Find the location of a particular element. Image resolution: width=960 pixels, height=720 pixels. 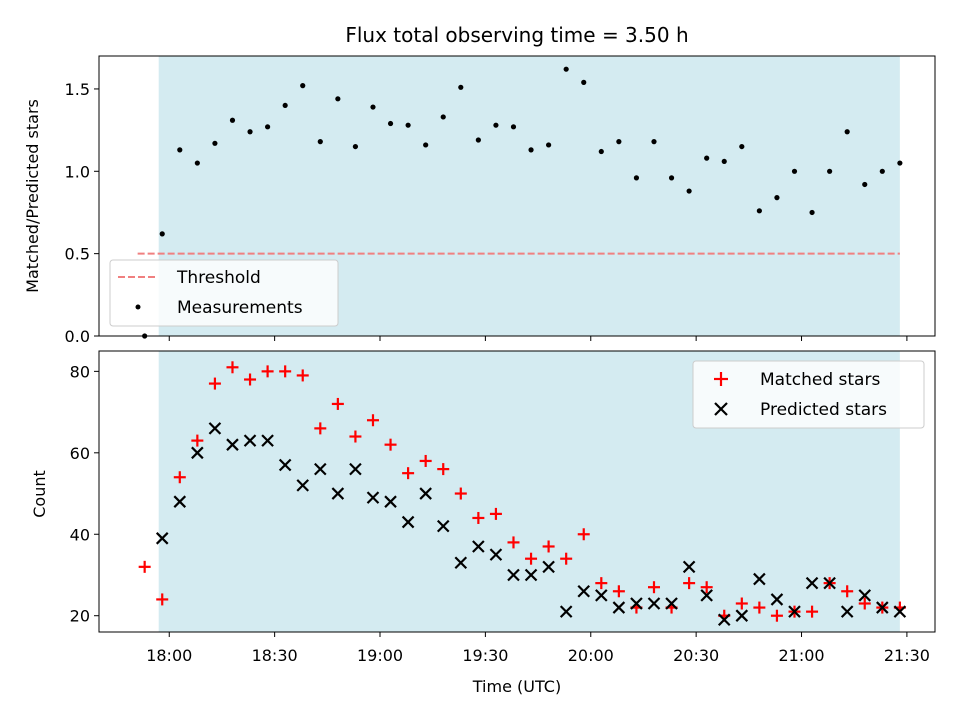

top-y-ticks: 0.0 0.5 1.0 1.5 is located at coordinates (82, 213).